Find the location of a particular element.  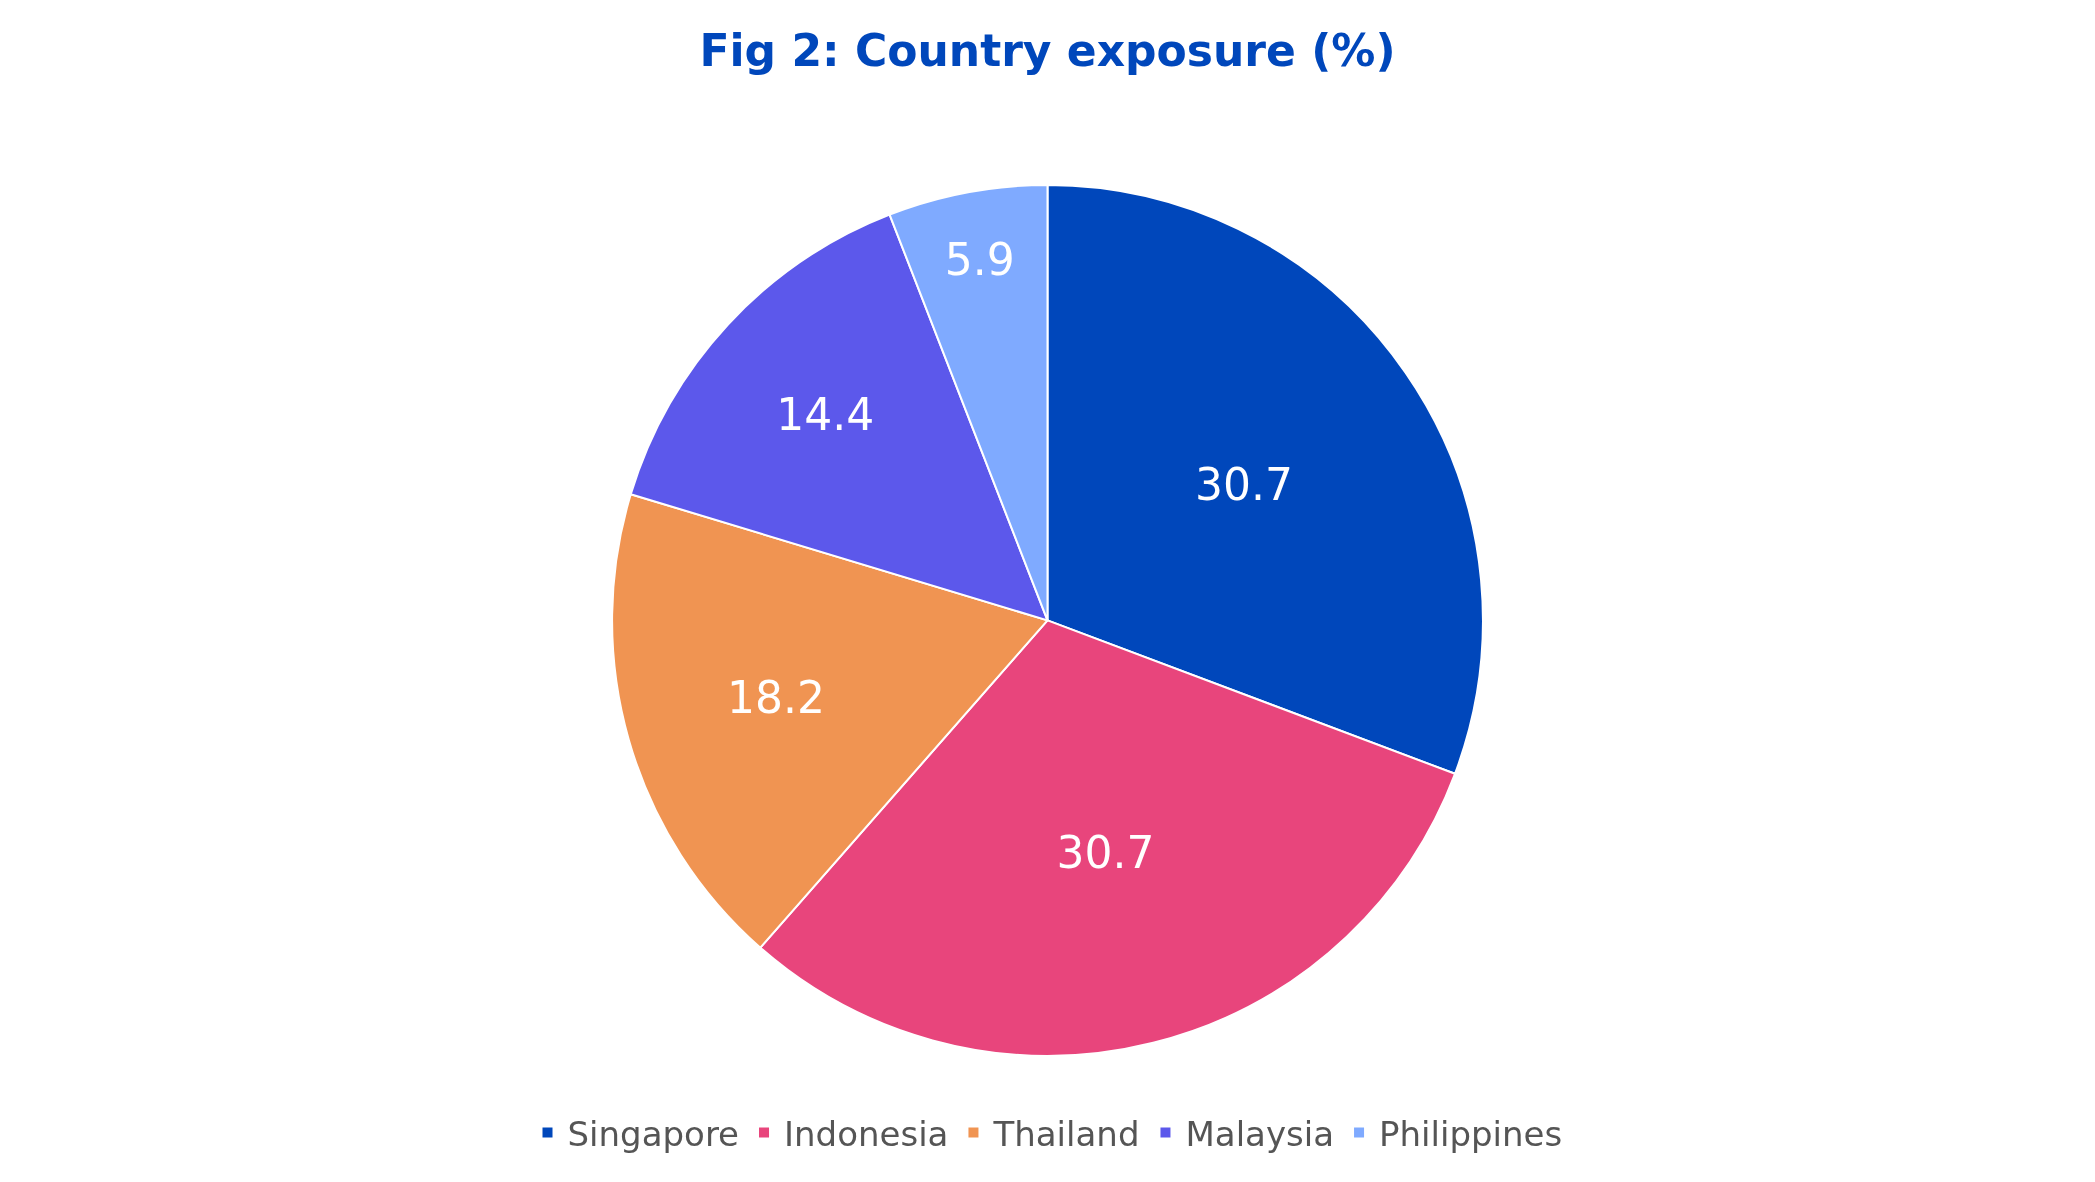

data-label: 5.9 is located at coordinates (979, 259).